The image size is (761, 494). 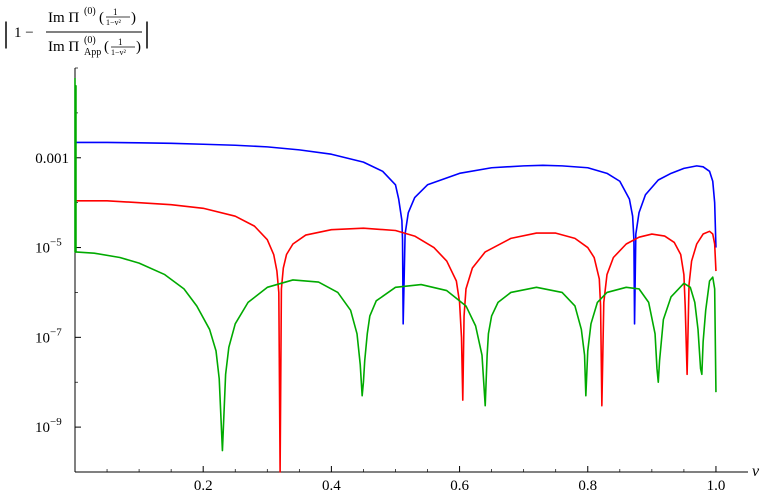 I want to click on ylabel-numerator: Im Π, so click(x=63, y=18).